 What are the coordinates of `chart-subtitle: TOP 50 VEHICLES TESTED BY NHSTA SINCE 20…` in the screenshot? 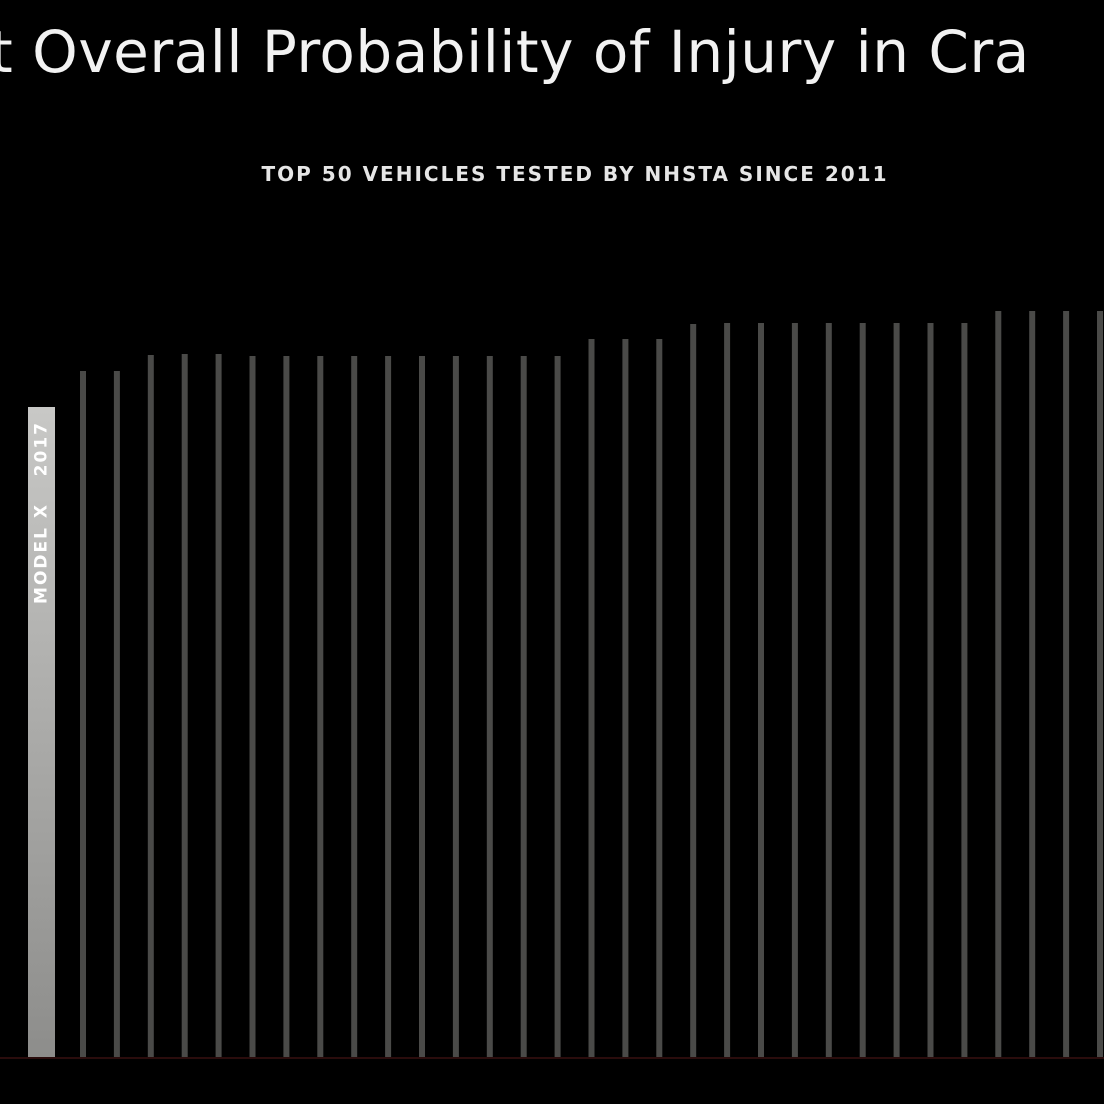 It's located at (575, 174).